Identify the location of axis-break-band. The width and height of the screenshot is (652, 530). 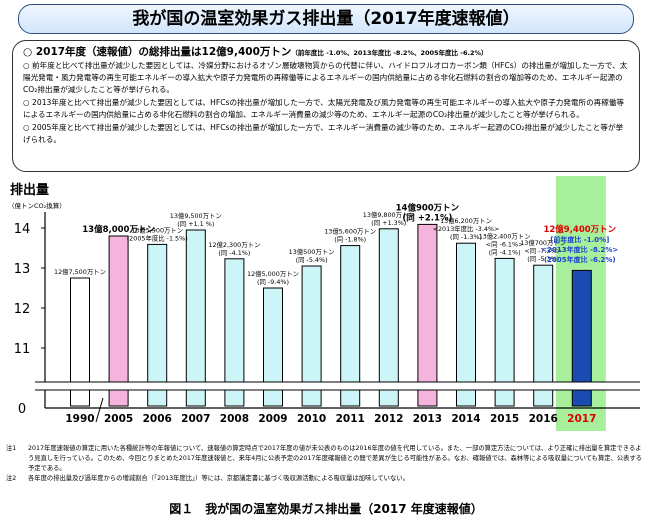
(339, 386).